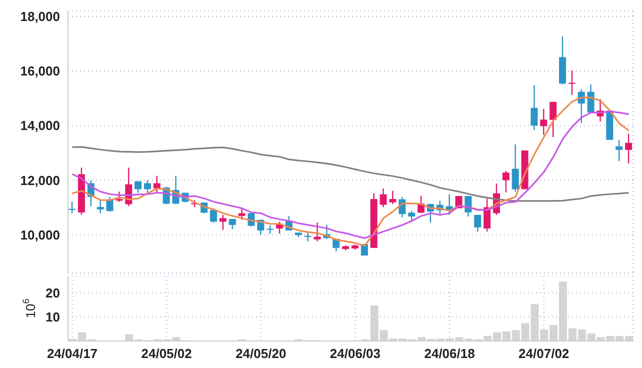 The width and height of the screenshot is (642, 368). I want to click on y-tick-label: 12,000, so click(40, 180).